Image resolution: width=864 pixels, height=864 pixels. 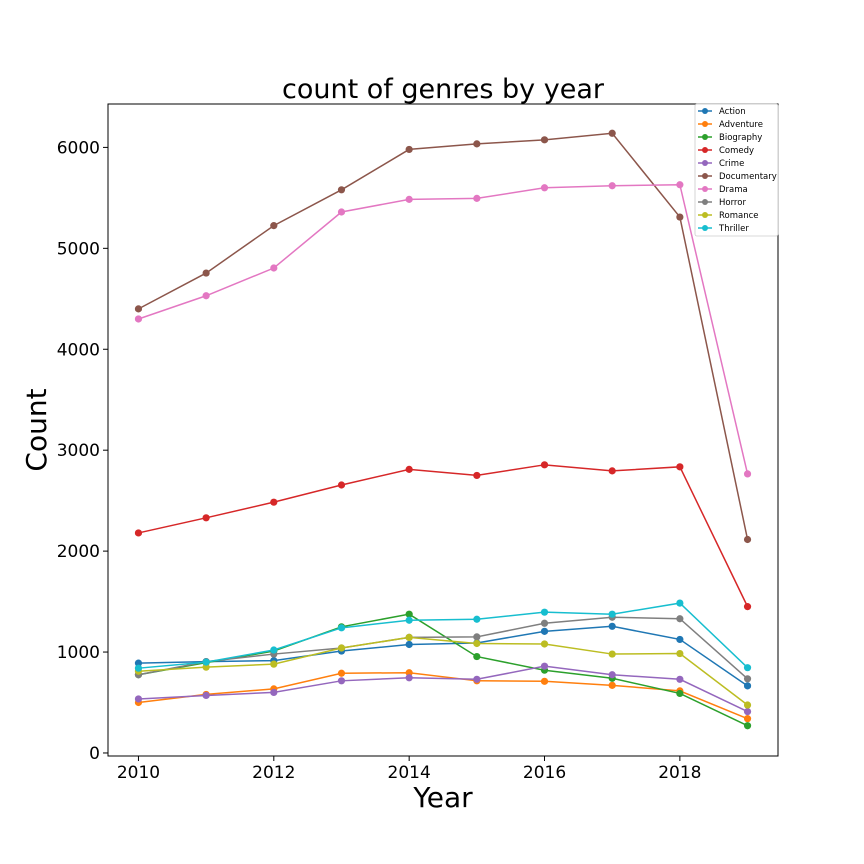 What do you see at coordinates (477, 643) in the screenshot?
I see `data-point-romance-2015` at bounding box center [477, 643].